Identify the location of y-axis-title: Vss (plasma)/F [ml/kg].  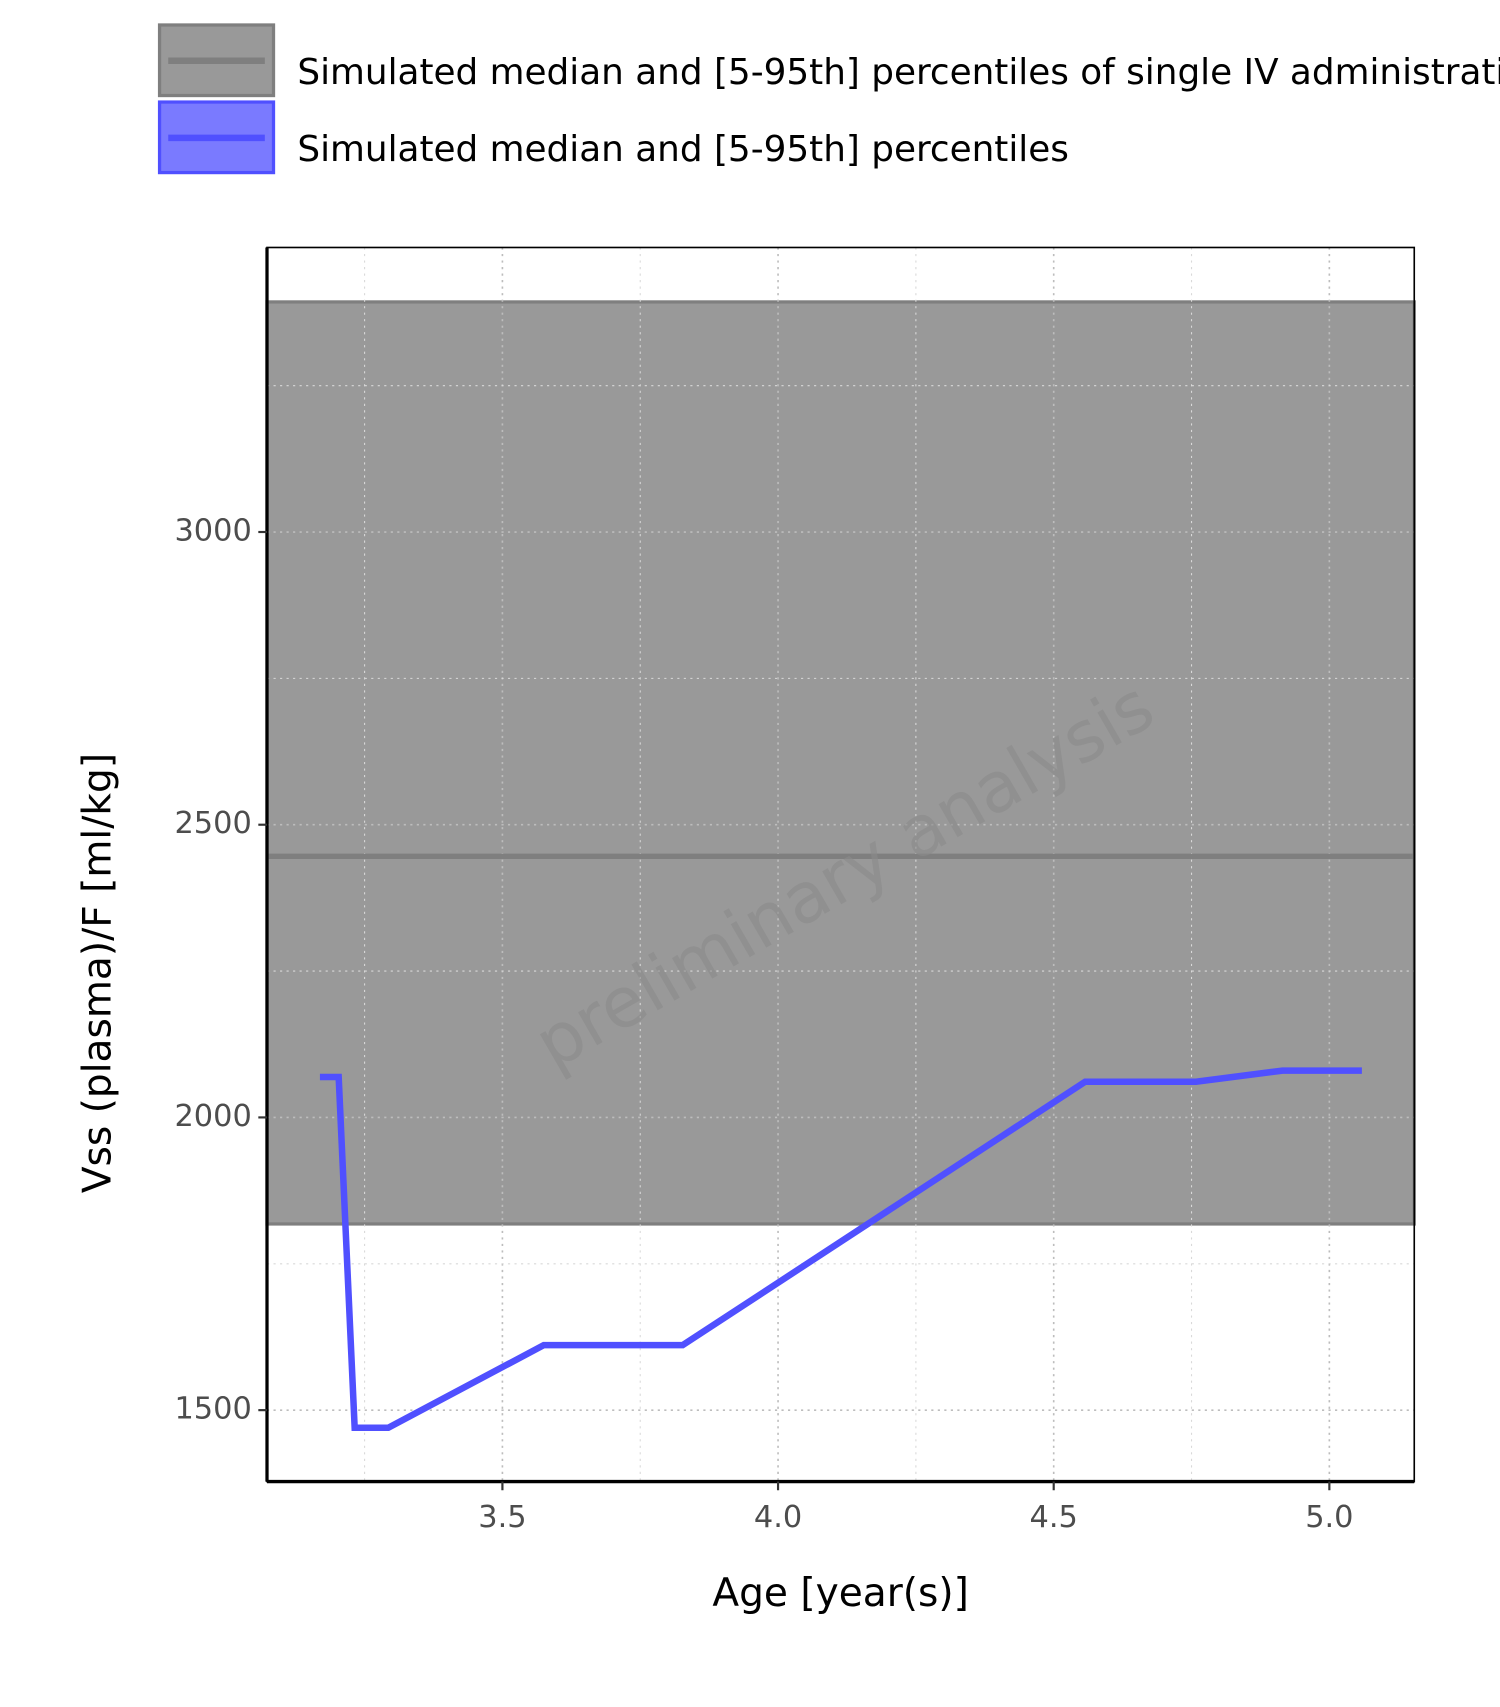
(97, 973).